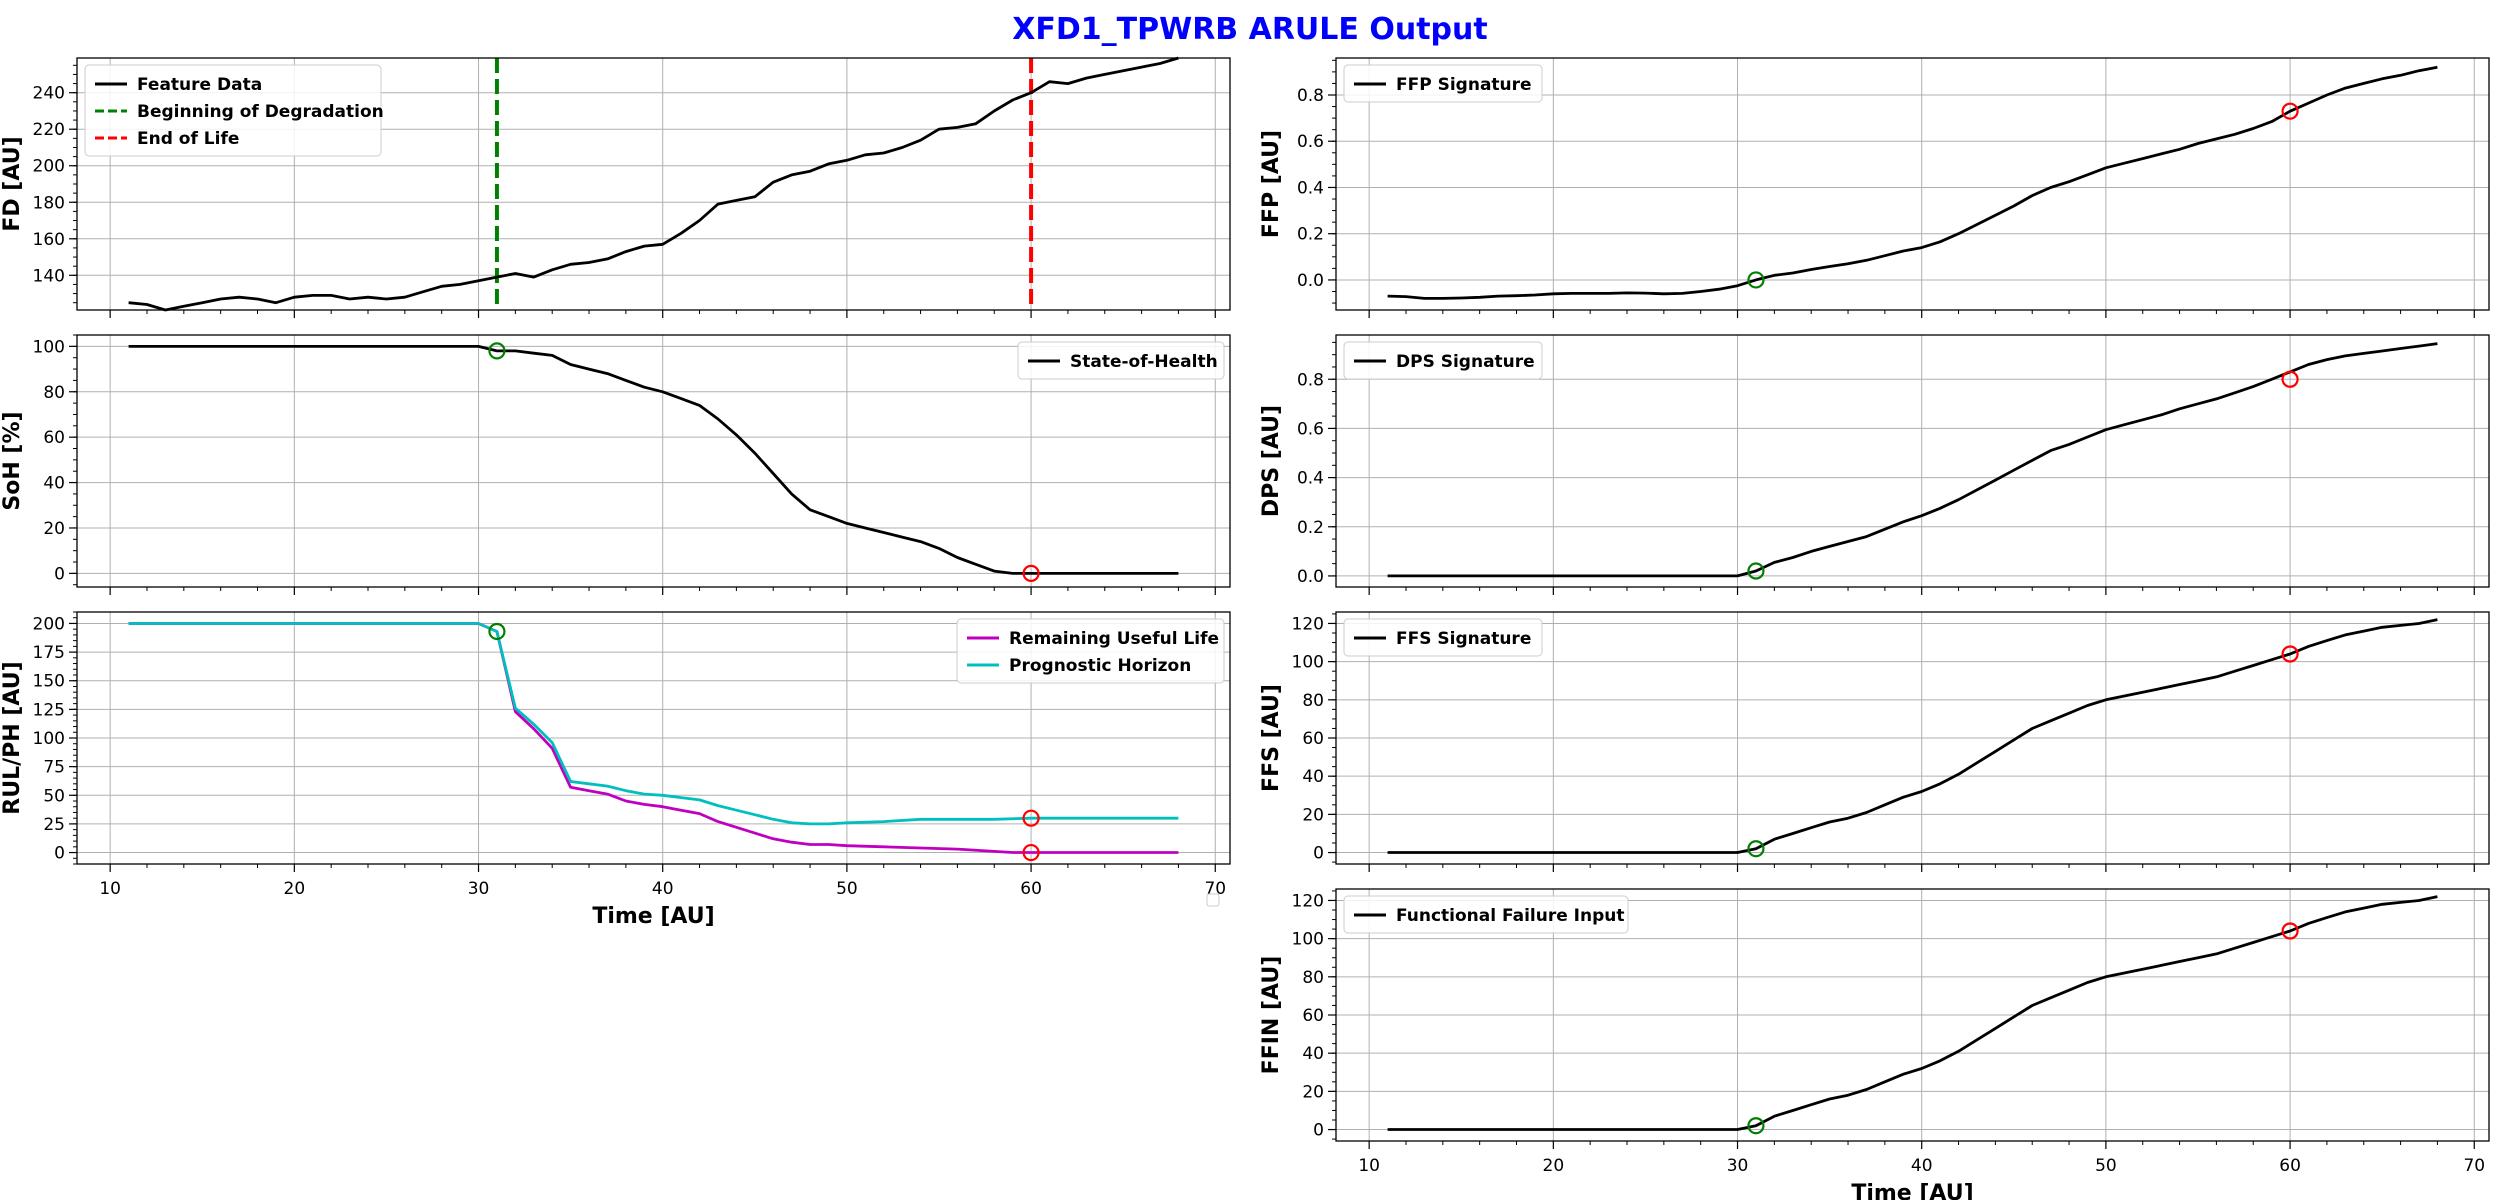  What do you see at coordinates (1310, 96) in the screenshot?
I see `y-tick-label: 0.8` at bounding box center [1310, 96].